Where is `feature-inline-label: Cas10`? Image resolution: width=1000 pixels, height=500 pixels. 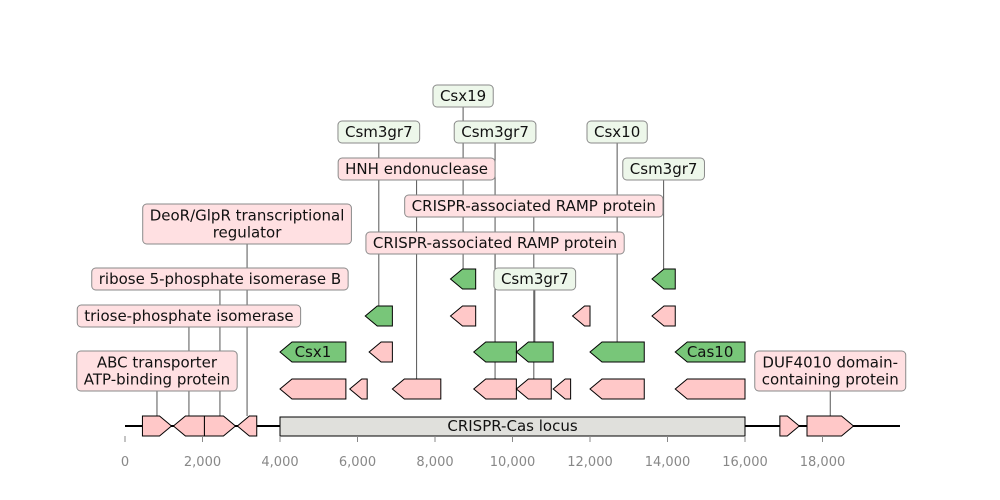 feature-inline-label: Cas10 is located at coordinates (710, 352).